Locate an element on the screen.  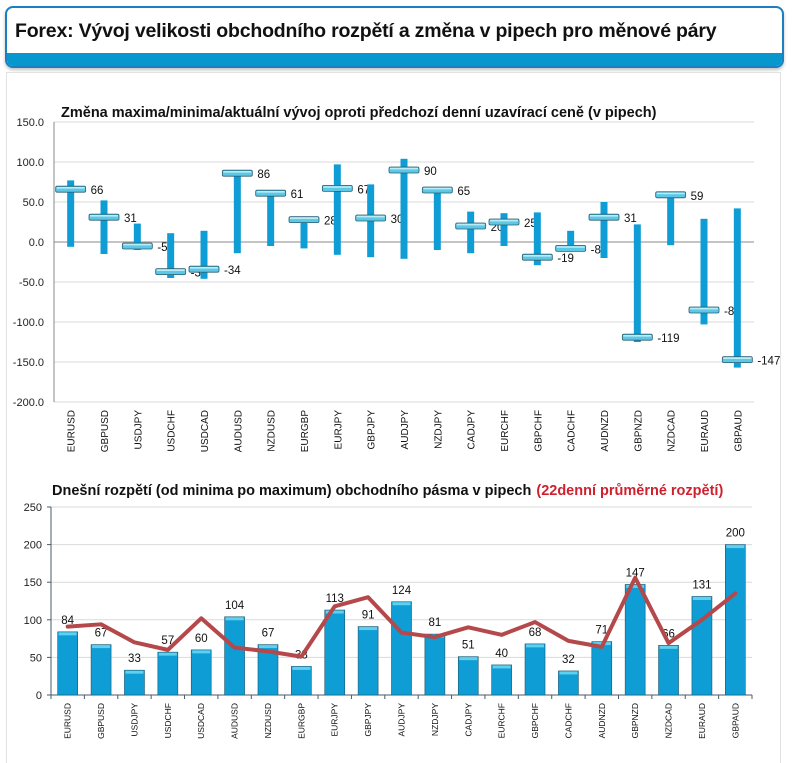
spread-chart-category-label: EURUSD is located at coordinates (68, 721).